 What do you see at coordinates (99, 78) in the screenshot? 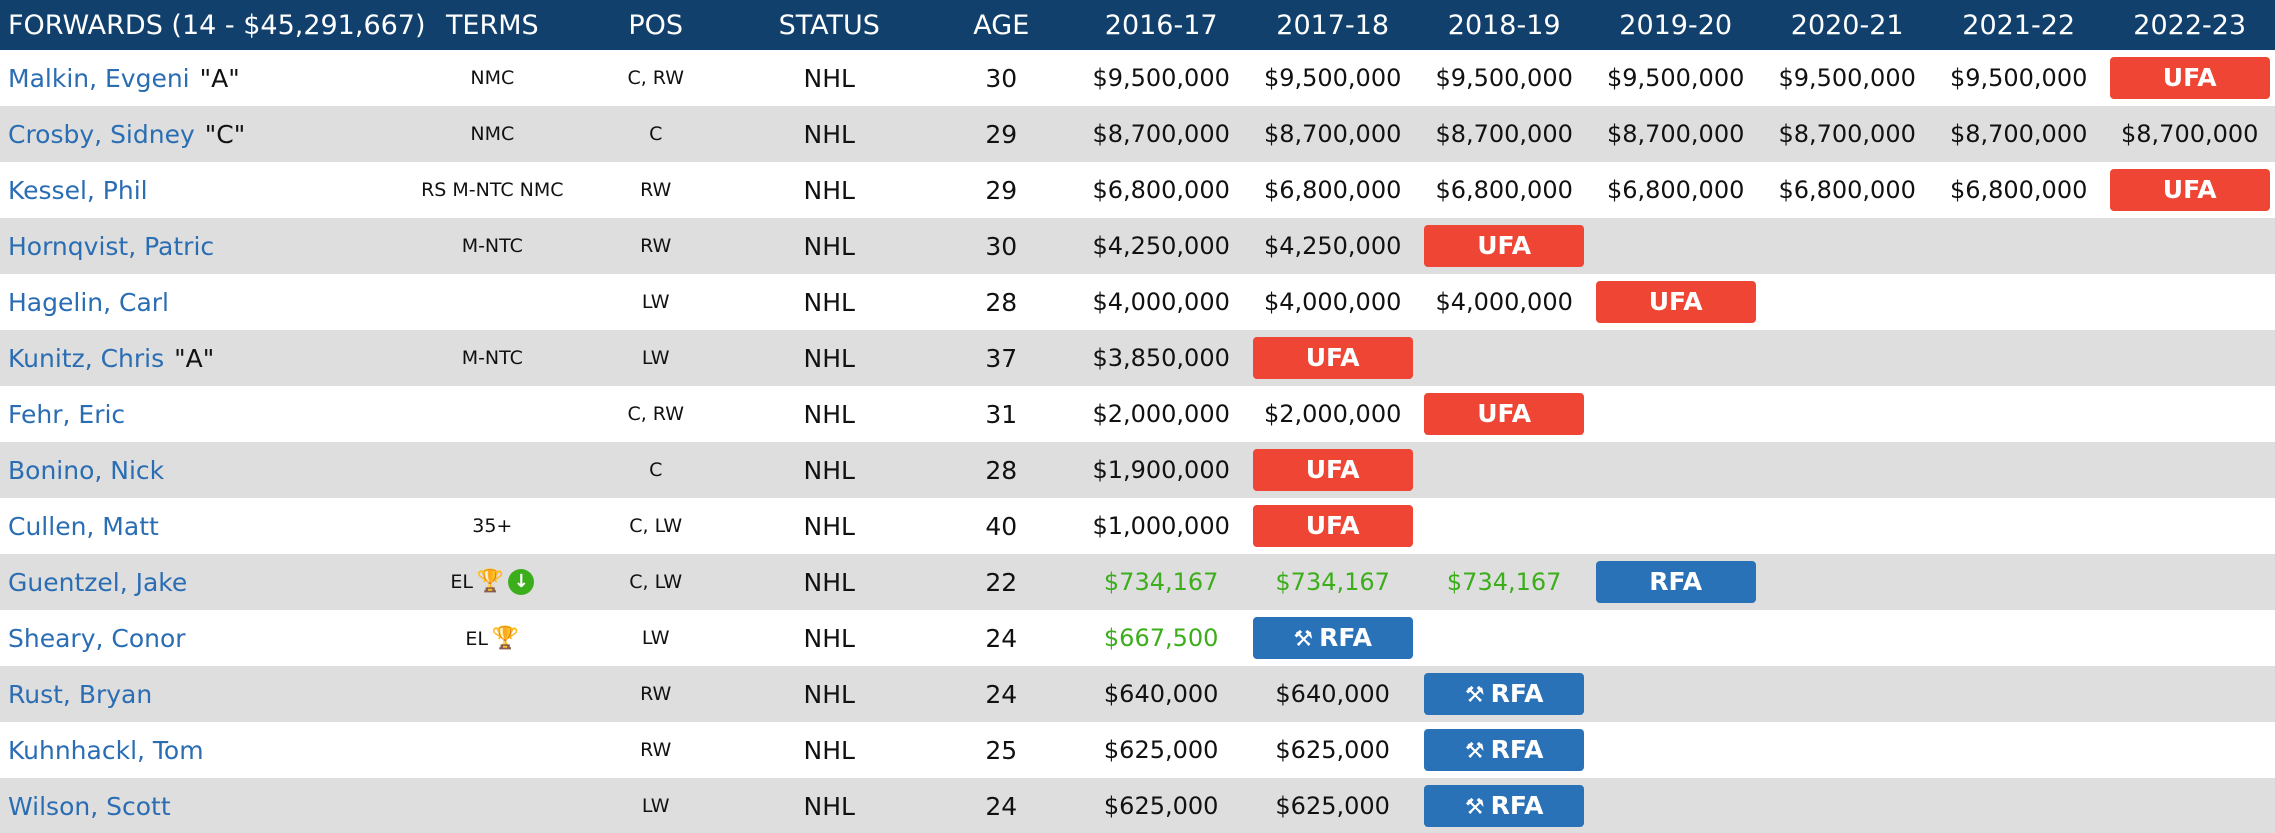
I see `player-name-link: Malkin, Evgeni` at bounding box center [99, 78].